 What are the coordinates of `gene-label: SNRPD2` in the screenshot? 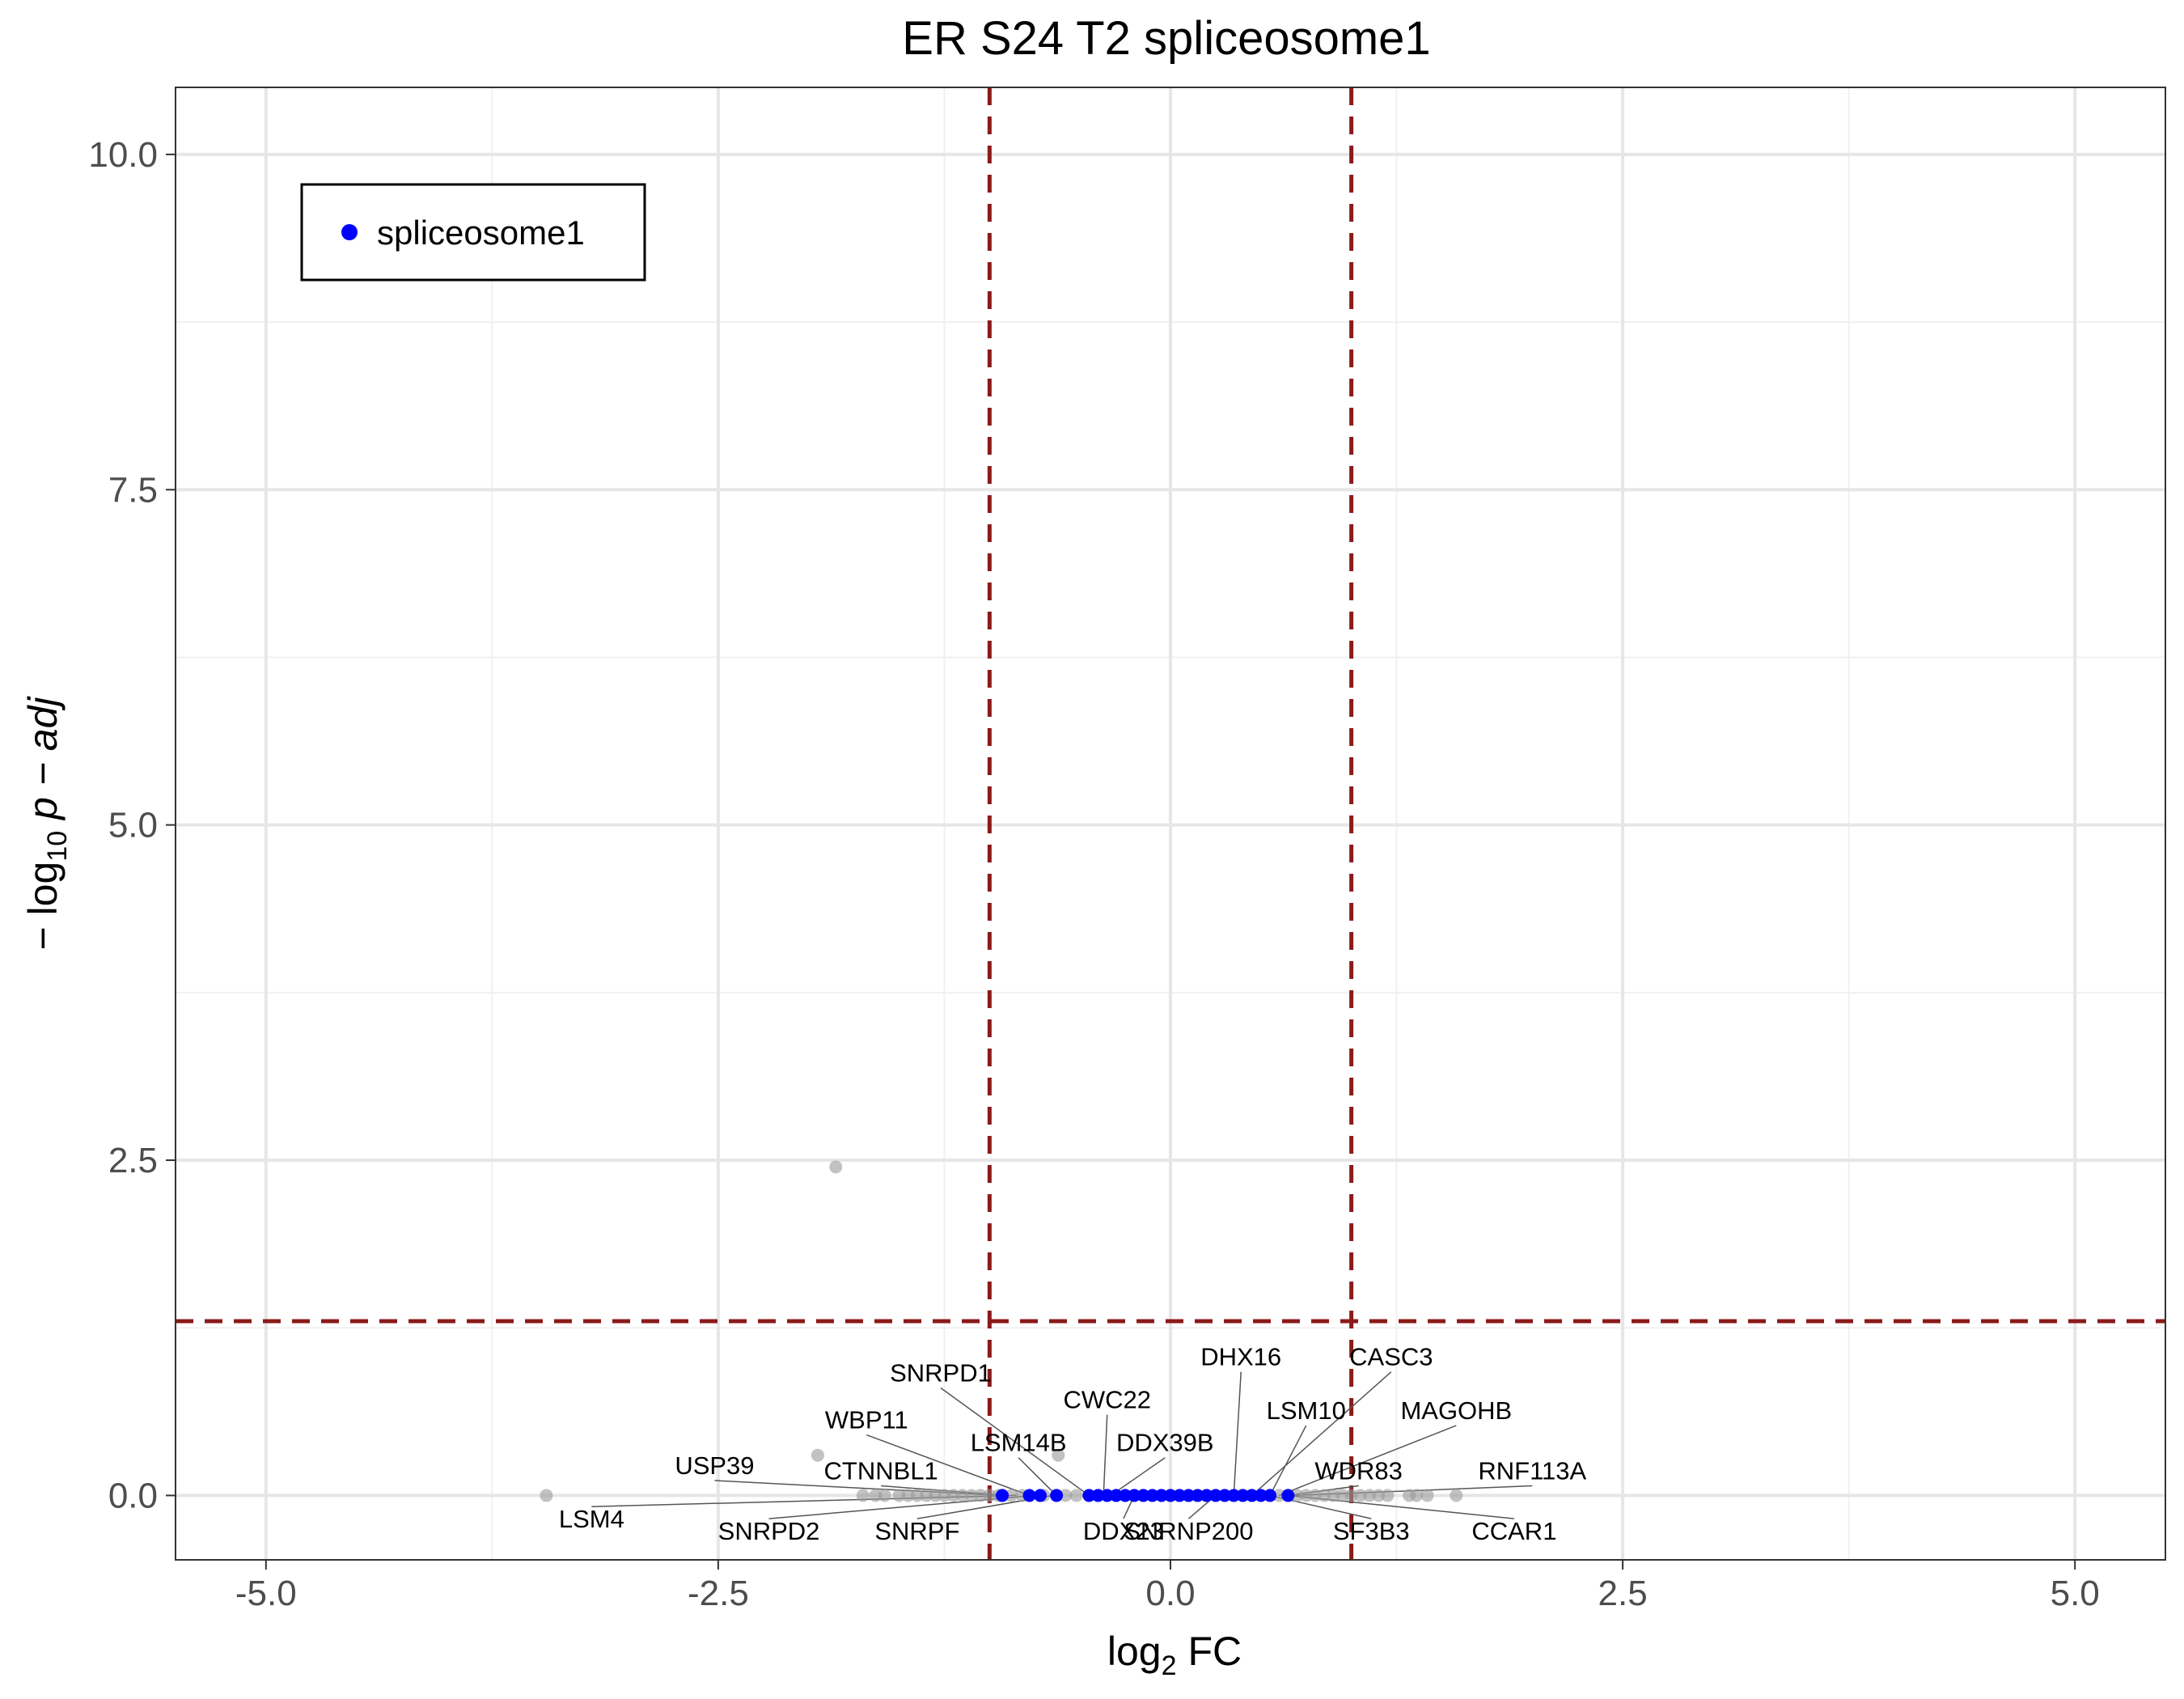 It's located at (769, 1531).